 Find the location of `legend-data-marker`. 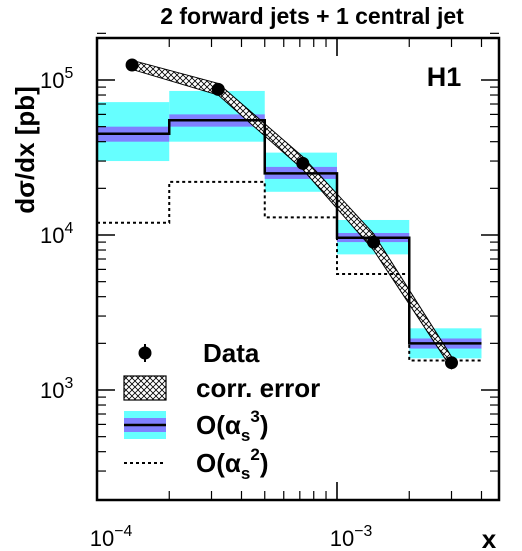

legend-data-marker is located at coordinates (145, 353).